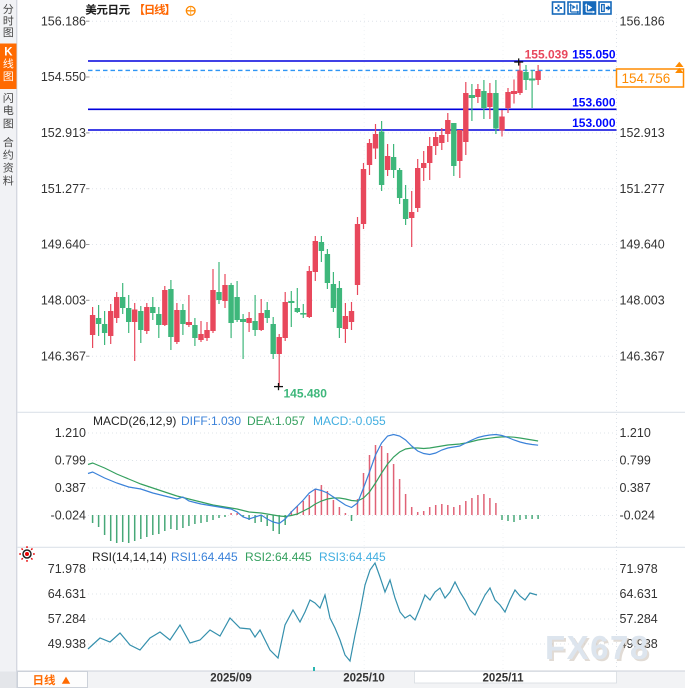 This screenshot has width=685, height=688. I want to click on svg-text: 2025/09, so click(231, 679).